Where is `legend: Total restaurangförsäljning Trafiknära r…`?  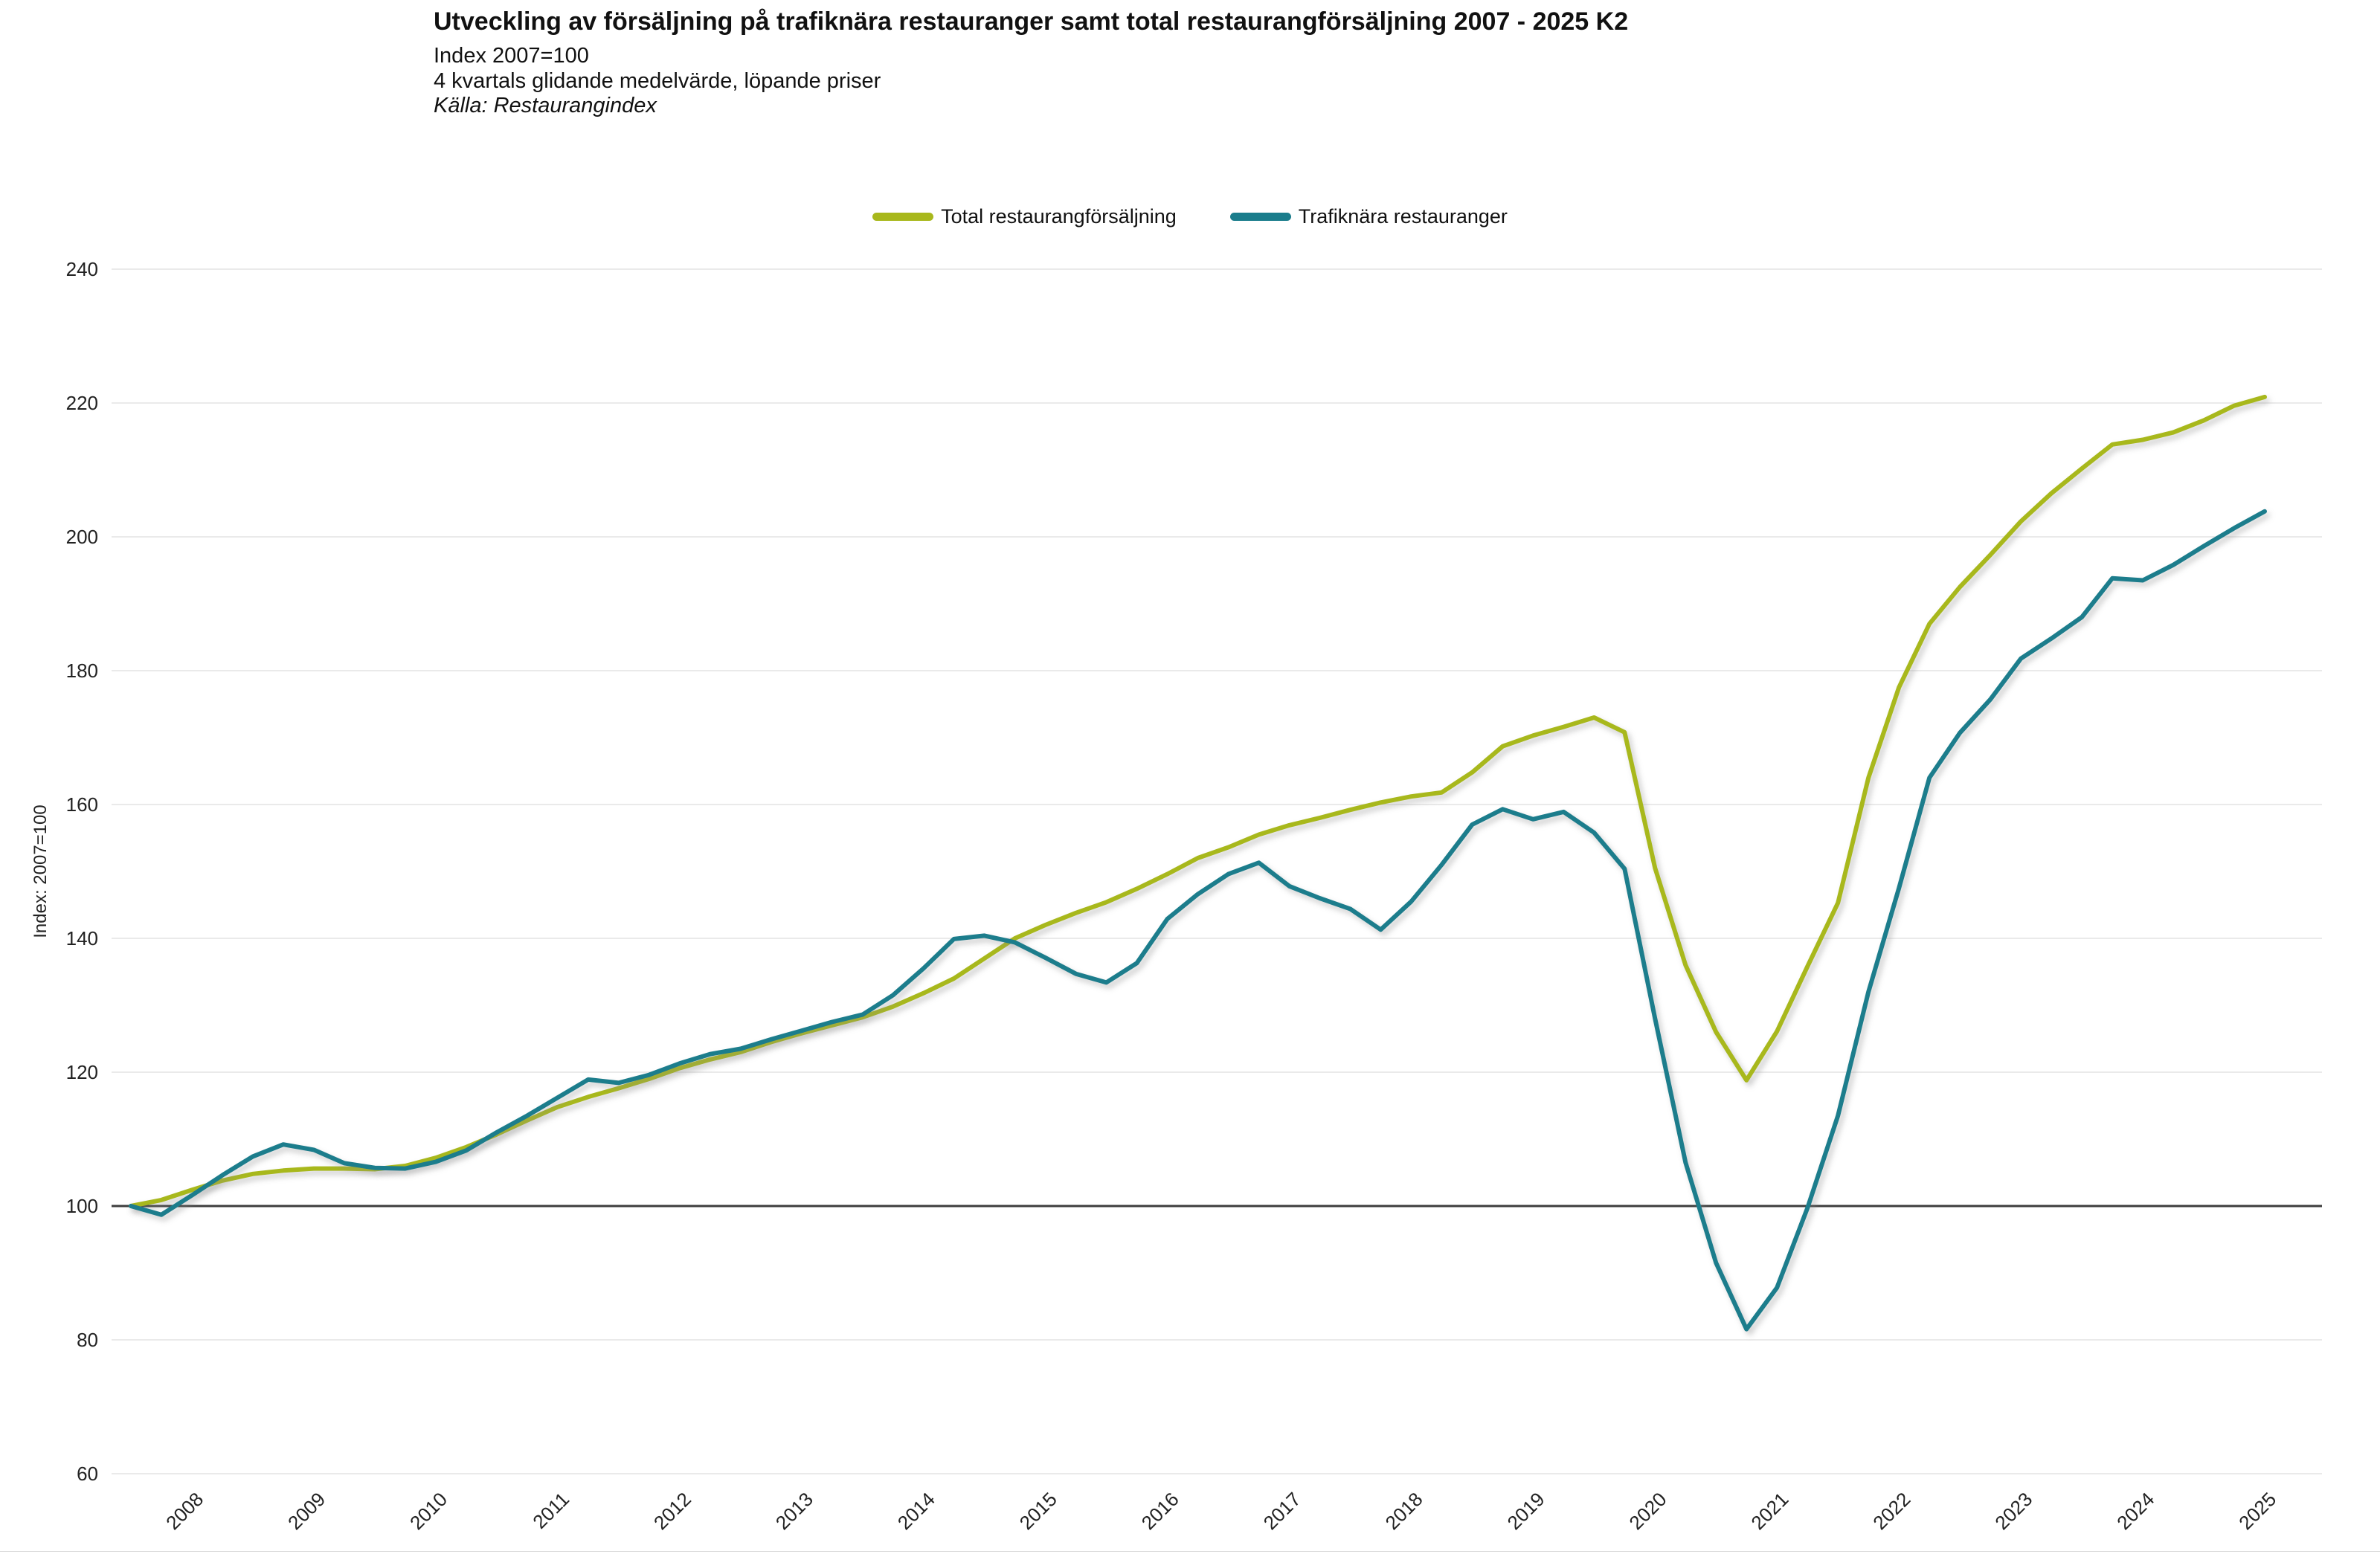 legend: Total restaurangförsäljning Trafiknära r… is located at coordinates (1190, 216).